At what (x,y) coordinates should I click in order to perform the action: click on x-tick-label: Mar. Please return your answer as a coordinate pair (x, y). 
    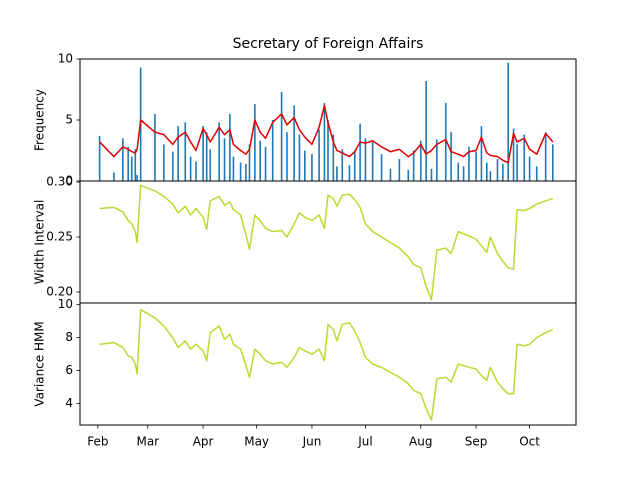
    Looking at the image, I should click on (147, 442).